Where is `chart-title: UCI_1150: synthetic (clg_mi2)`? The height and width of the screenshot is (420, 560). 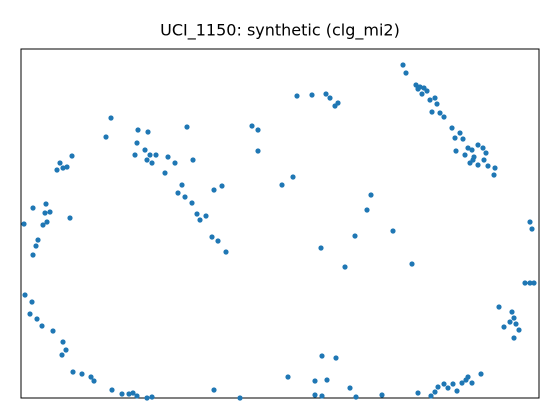 chart-title: UCI_1150: synthetic (clg_mi2) is located at coordinates (280, 31).